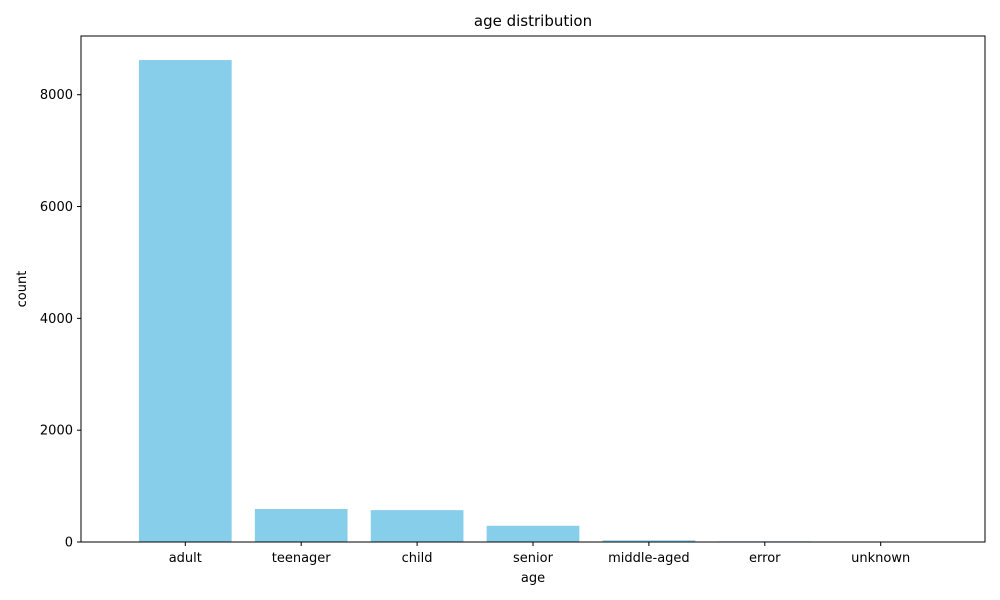  I want to click on y-tick-label: 8000, so click(56, 95).